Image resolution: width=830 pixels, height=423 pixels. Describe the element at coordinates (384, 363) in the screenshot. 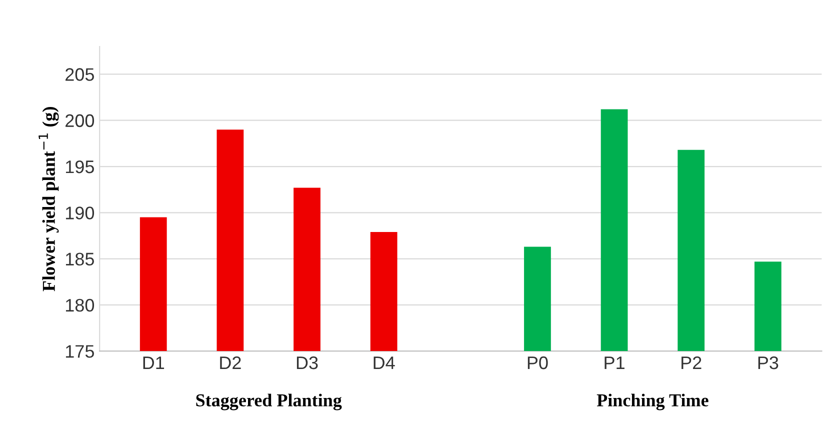

I see `x-tick-label: D4` at that location.